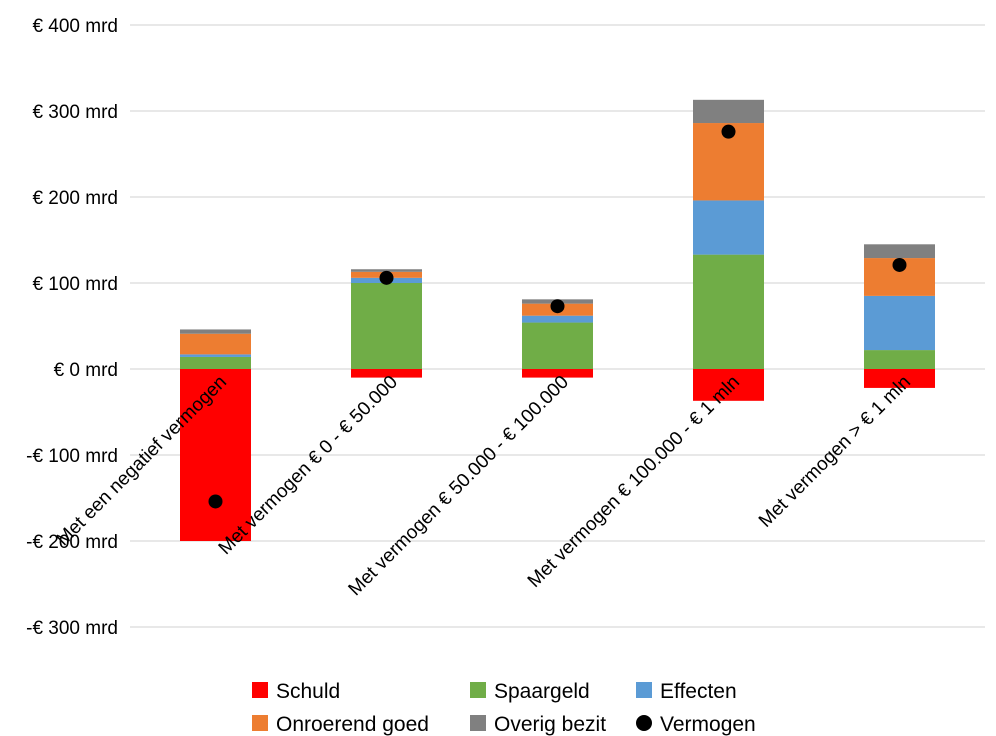  What do you see at coordinates (75, 26) in the screenshot?
I see `y-tick-label: € 400 mrd` at bounding box center [75, 26].